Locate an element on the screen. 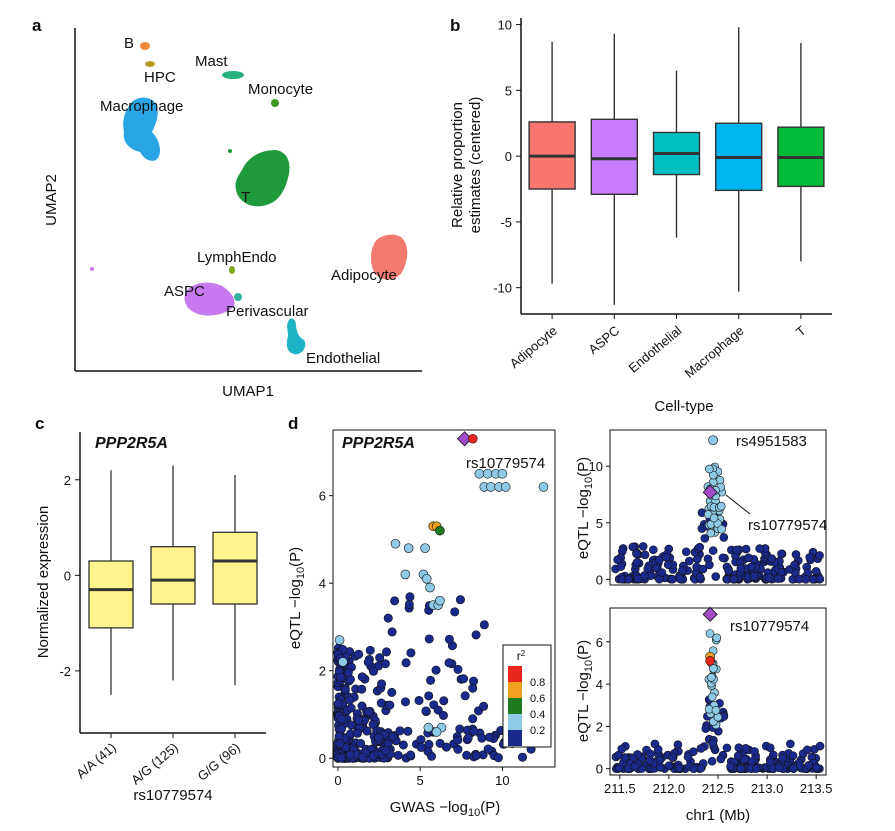  umap-label-t: T is located at coordinates (245, 197).